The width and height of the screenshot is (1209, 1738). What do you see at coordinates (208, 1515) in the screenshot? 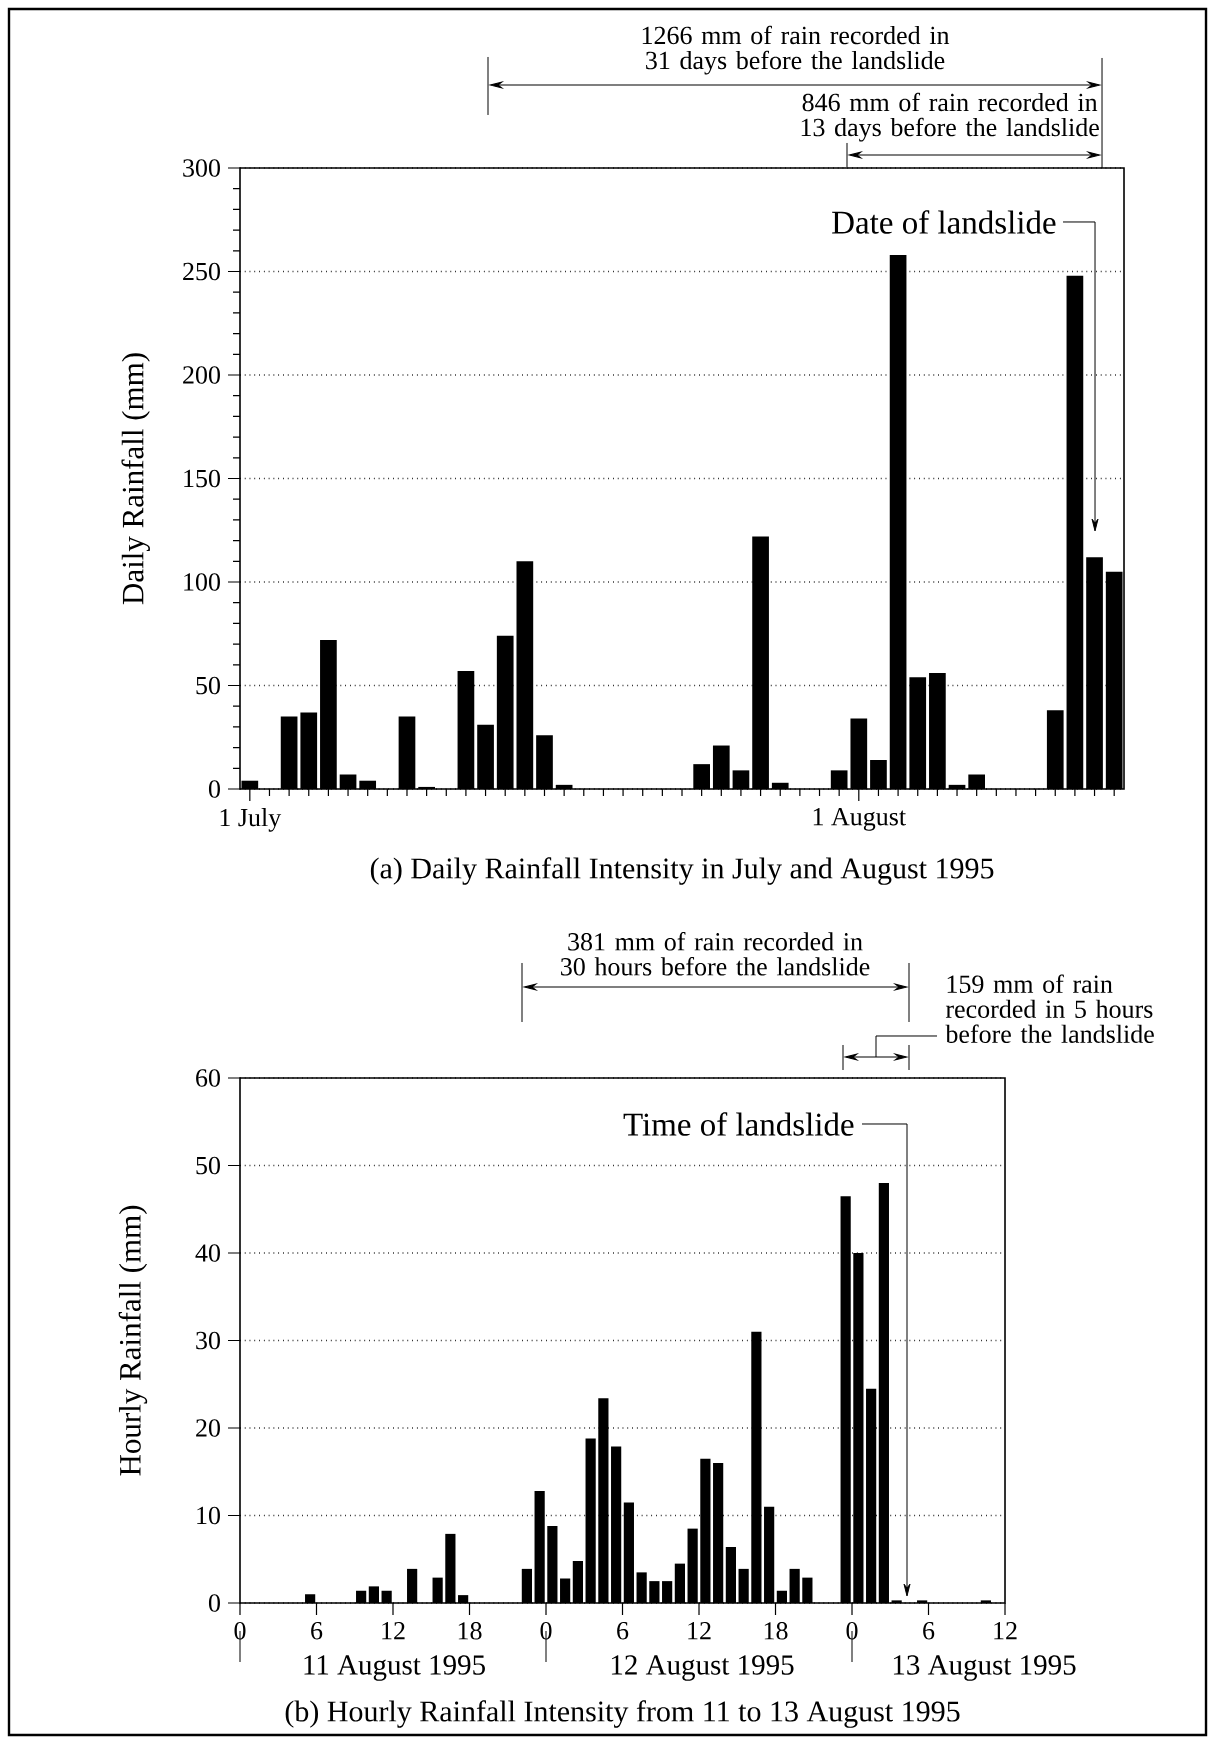
I see `y-tick-label: 10` at bounding box center [208, 1515].